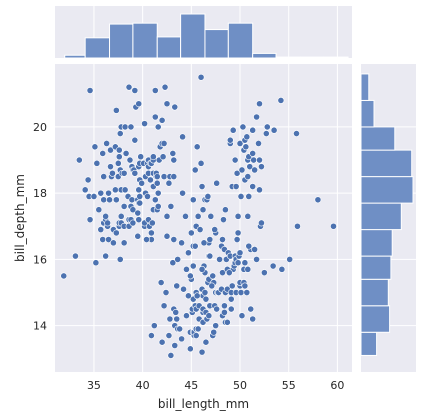  I want to click on x-tick-labels: 35 40 45 50 55 60, so click(215, 385).